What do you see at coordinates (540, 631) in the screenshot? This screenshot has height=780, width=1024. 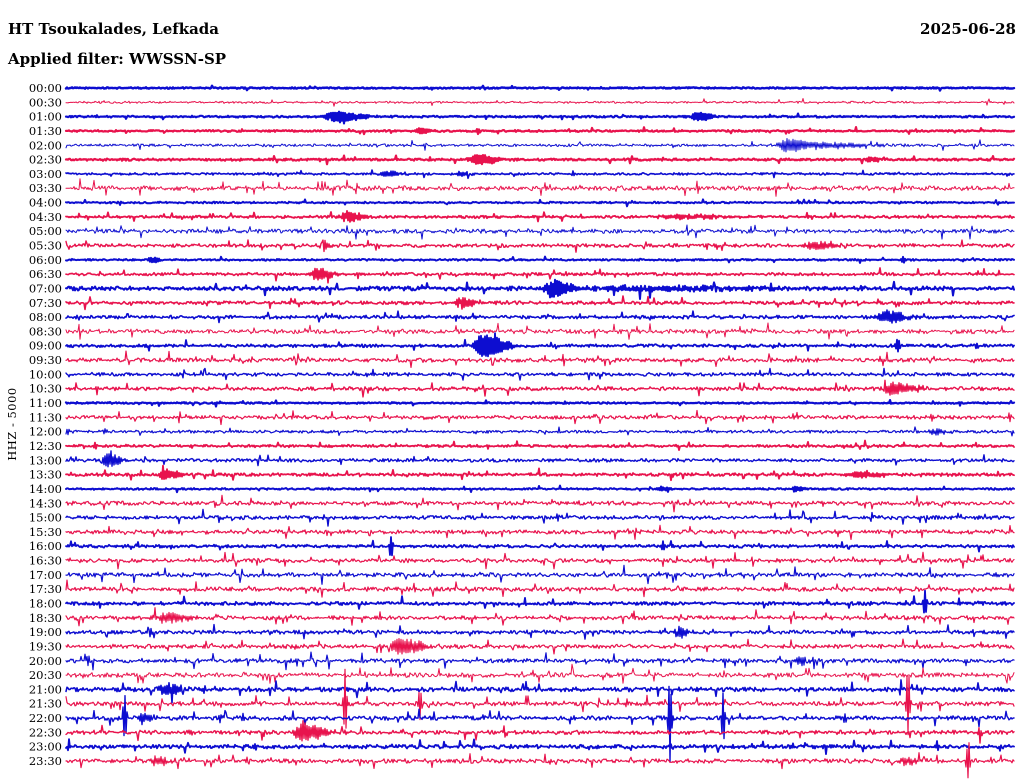 I see `trace-row-1900` at bounding box center [540, 631].